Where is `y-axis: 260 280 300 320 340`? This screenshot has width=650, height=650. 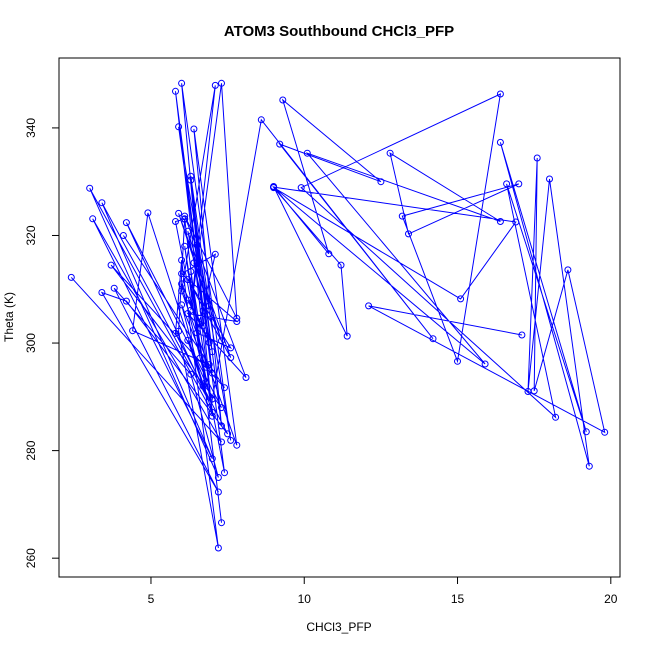
y-axis: 260 280 300 320 340 is located at coordinates (42, 343).